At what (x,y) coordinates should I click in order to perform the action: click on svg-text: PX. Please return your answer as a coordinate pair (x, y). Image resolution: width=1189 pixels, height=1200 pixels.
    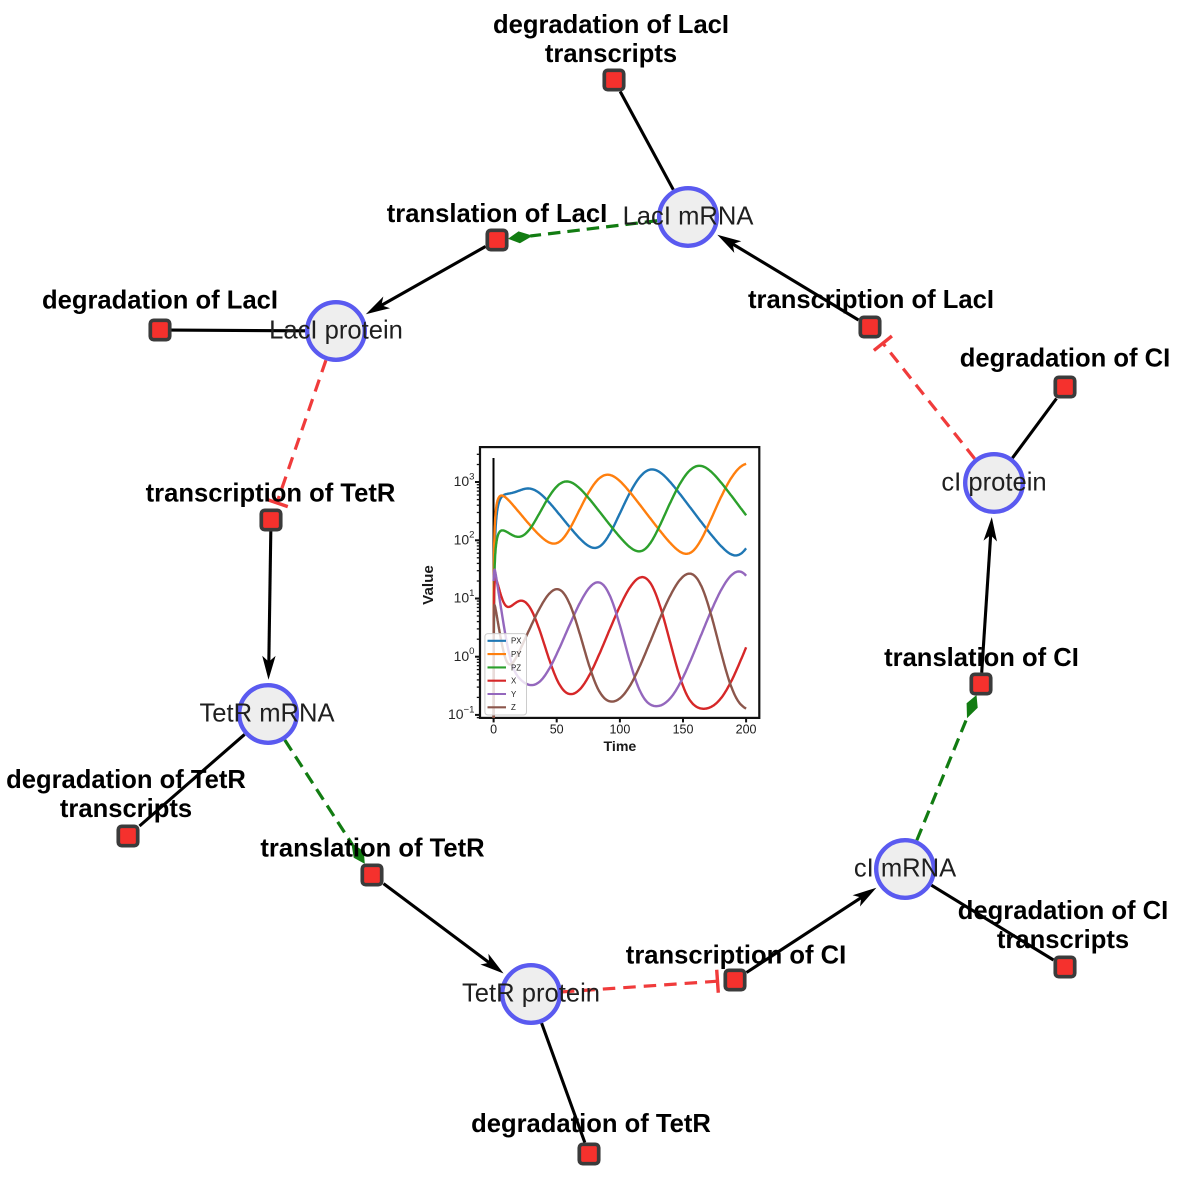
    Looking at the image, I should click on (516, 641).